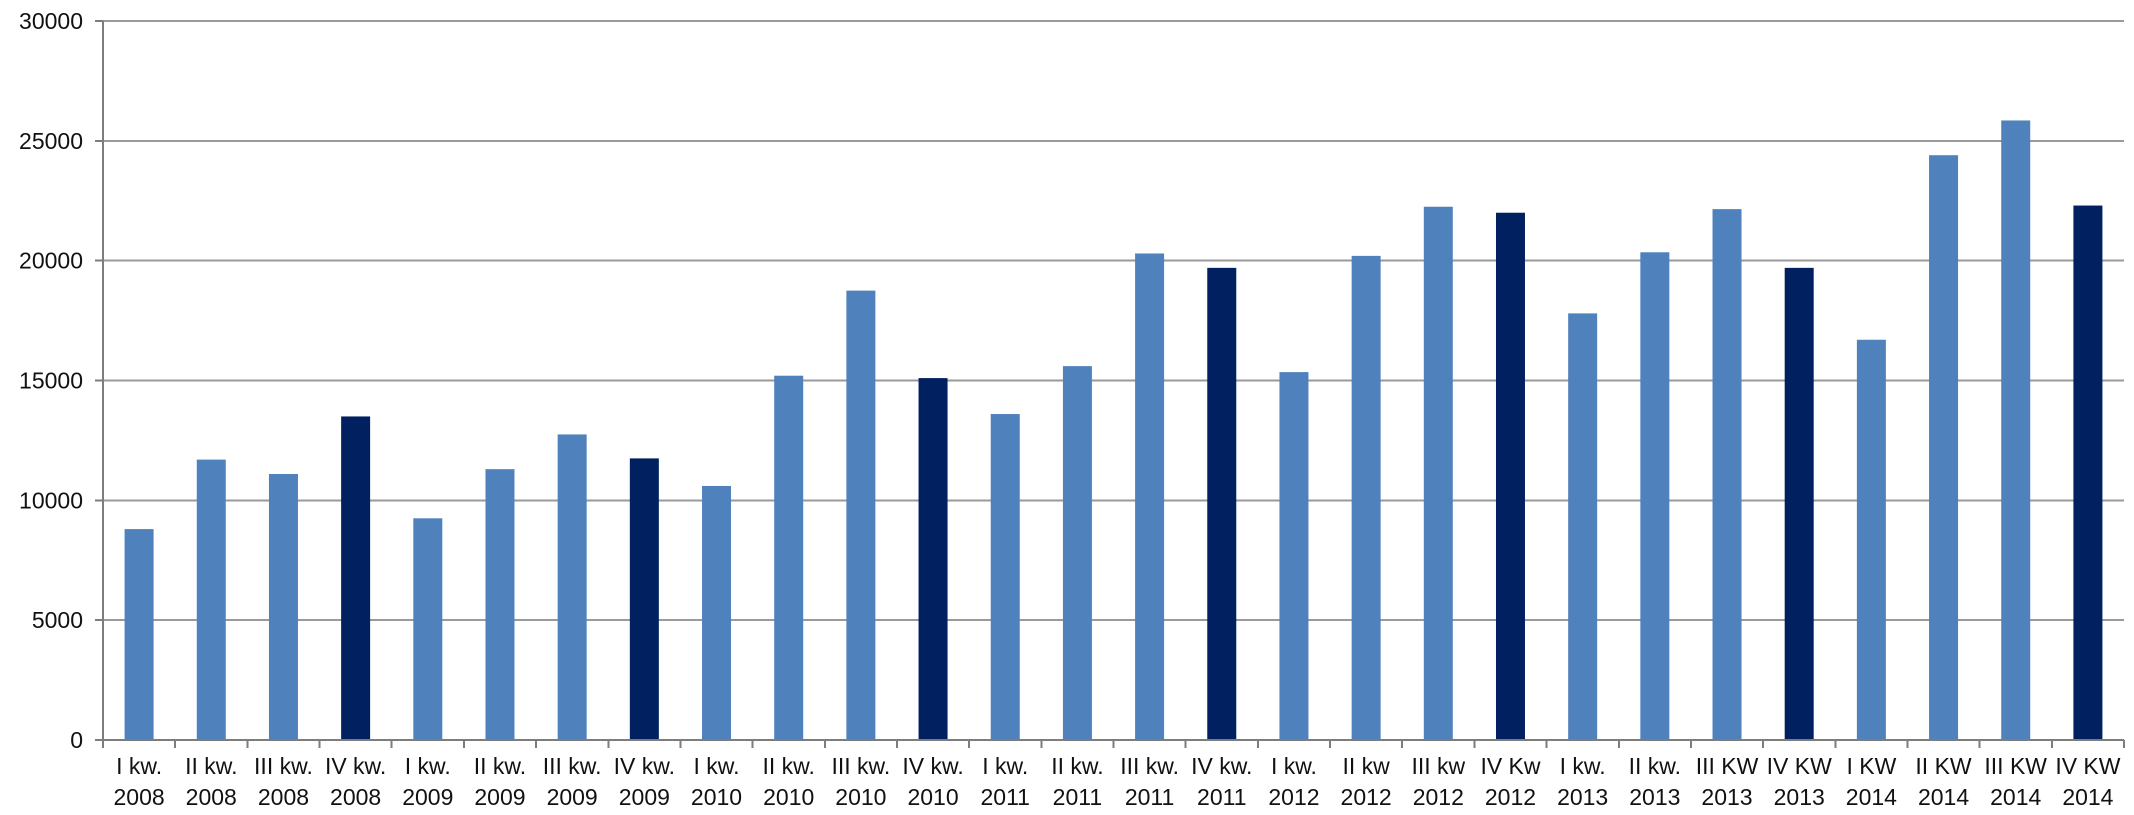 The width and height of the screenshot is (2134, 815). What do you see at coordinates (51, 500) in the screenshot?
I see `y-tick-label: 10000` at bounding box center [51, 500].